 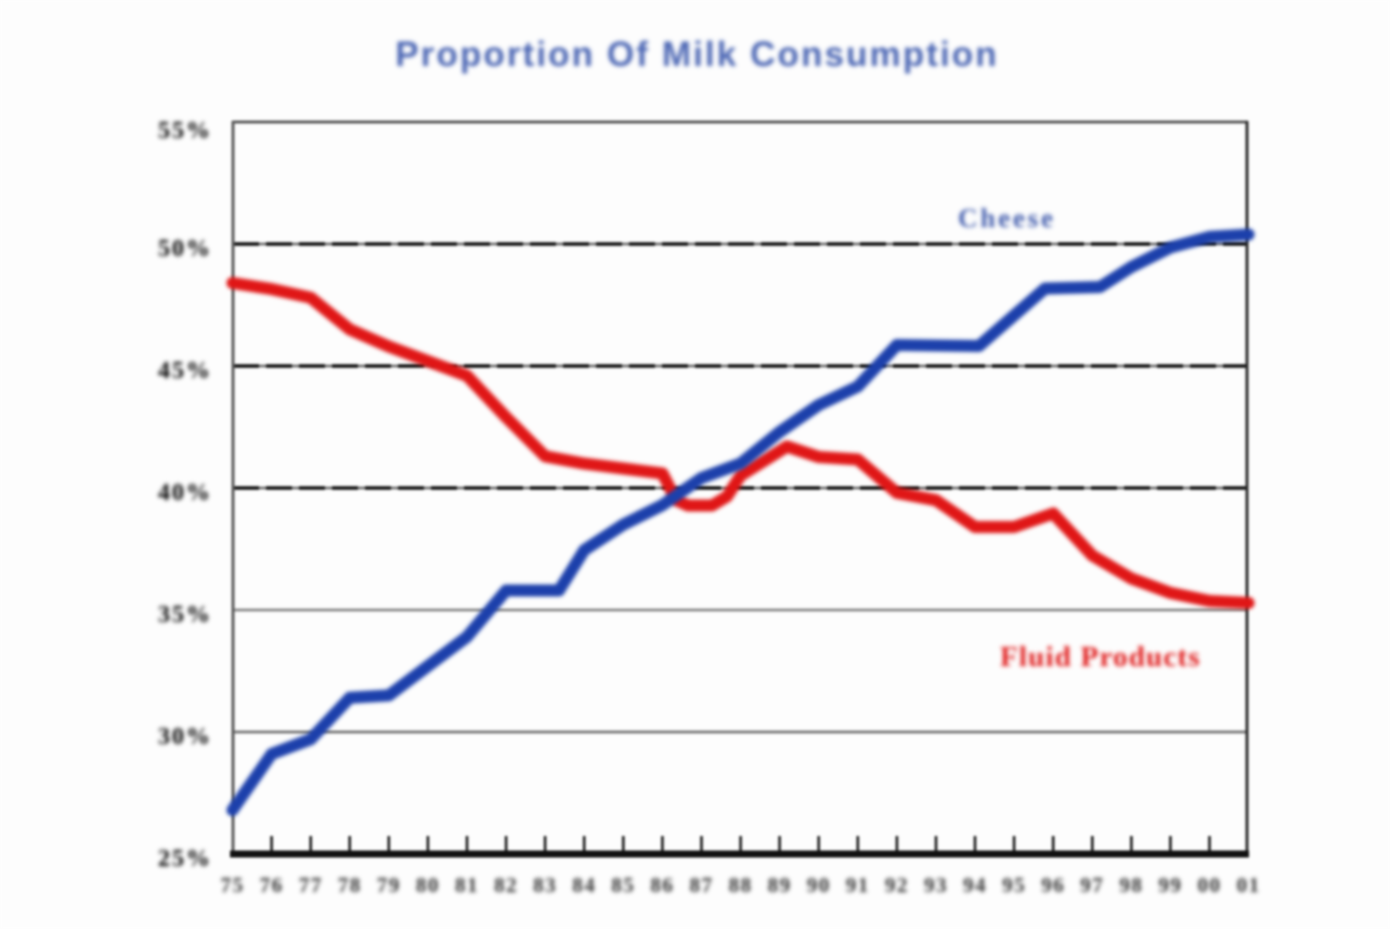 I want to click on svg-text: 40%, so click(x=185, y=493).